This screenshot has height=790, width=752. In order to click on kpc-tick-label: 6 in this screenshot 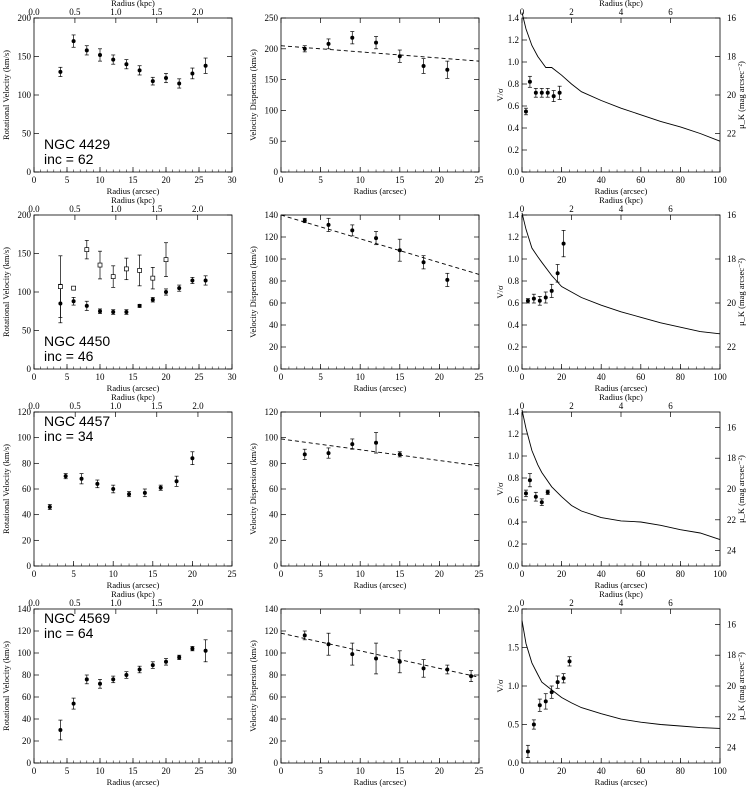, I will do `click(670, 209)`.